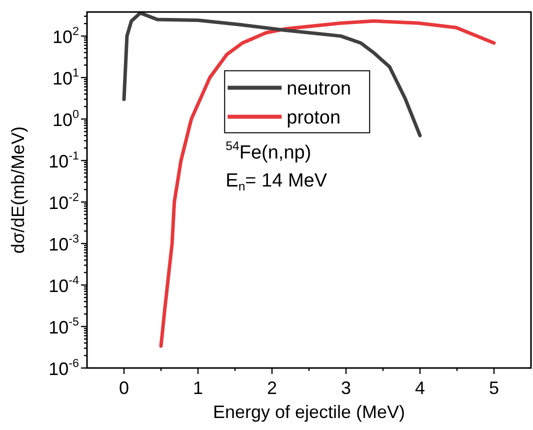 This screenshot has height=430, width=533. What do you see at coordinates (18, 190) in the screenshot?
I see `y-axis-title: dσ/dE(mb/MeV)` at bounding box center [18, 190].